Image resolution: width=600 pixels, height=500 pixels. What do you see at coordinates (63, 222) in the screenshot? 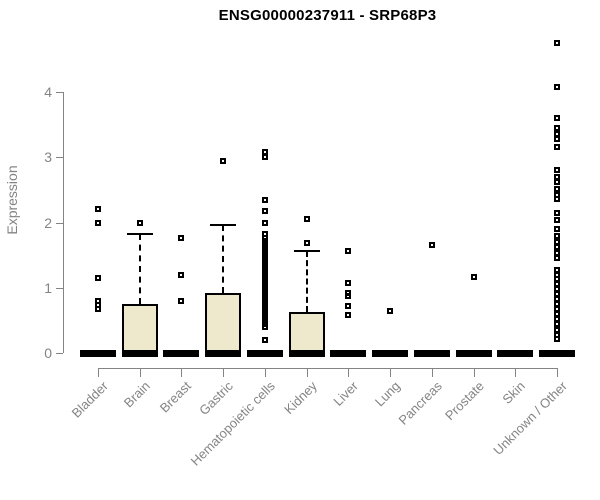
I see `y-axis-line` at bounding box center [63, 222].